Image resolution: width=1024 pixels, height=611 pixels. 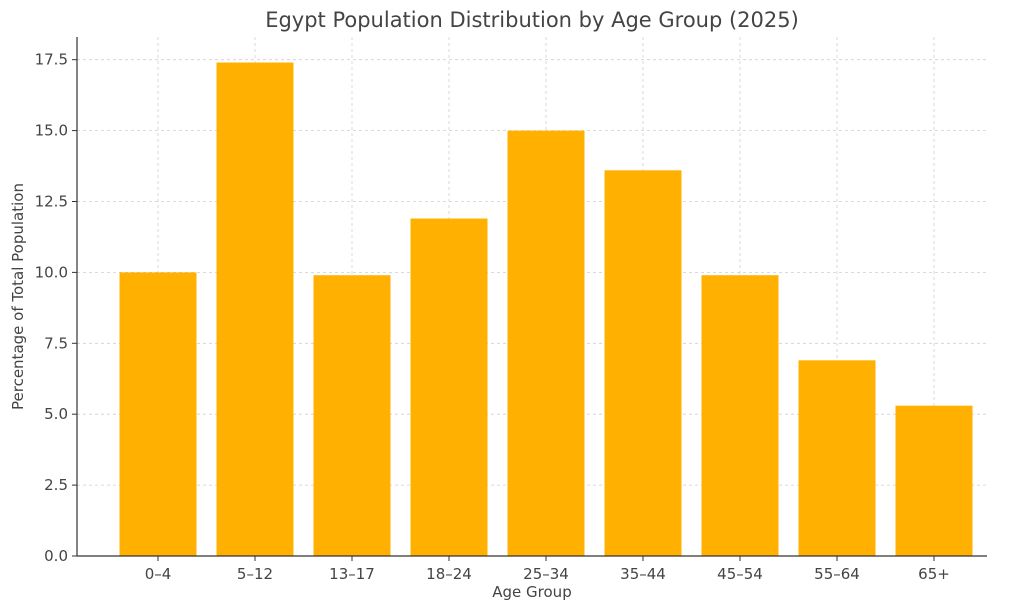 I want to click on x-tick-label: 55–64, so click(x=837, y=574).